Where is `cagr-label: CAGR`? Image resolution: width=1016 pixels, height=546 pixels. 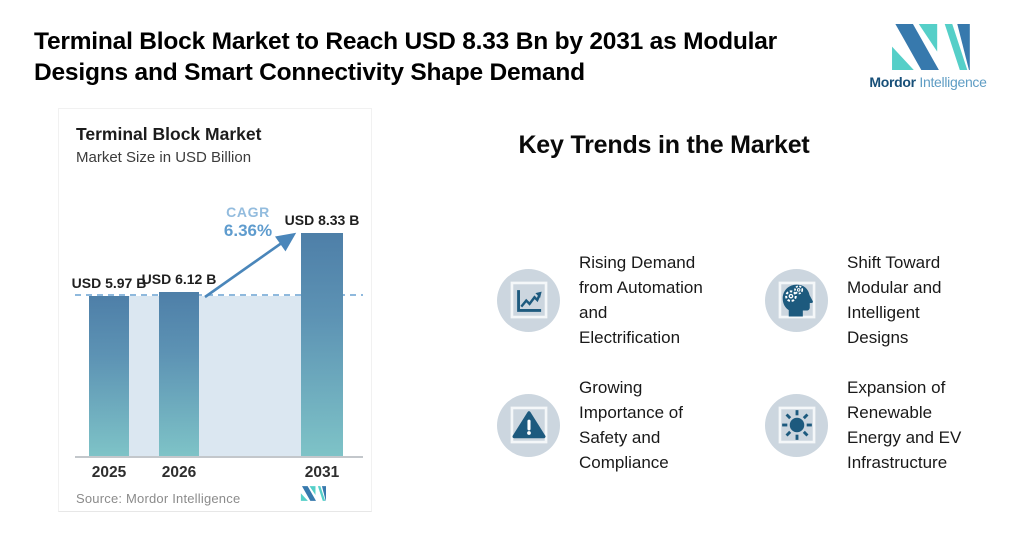 cagr-label: CAGR is located at coordinates (248, 212).